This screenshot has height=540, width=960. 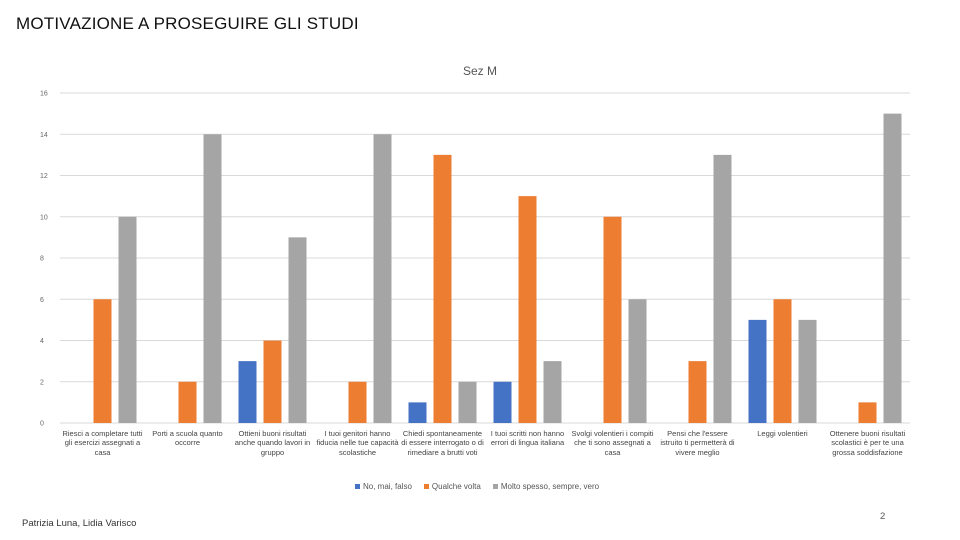 What do you see at coordinates (42, 259) in the screenshot?
I see `y-tick-label: 8` at bounding box center [42, 259].